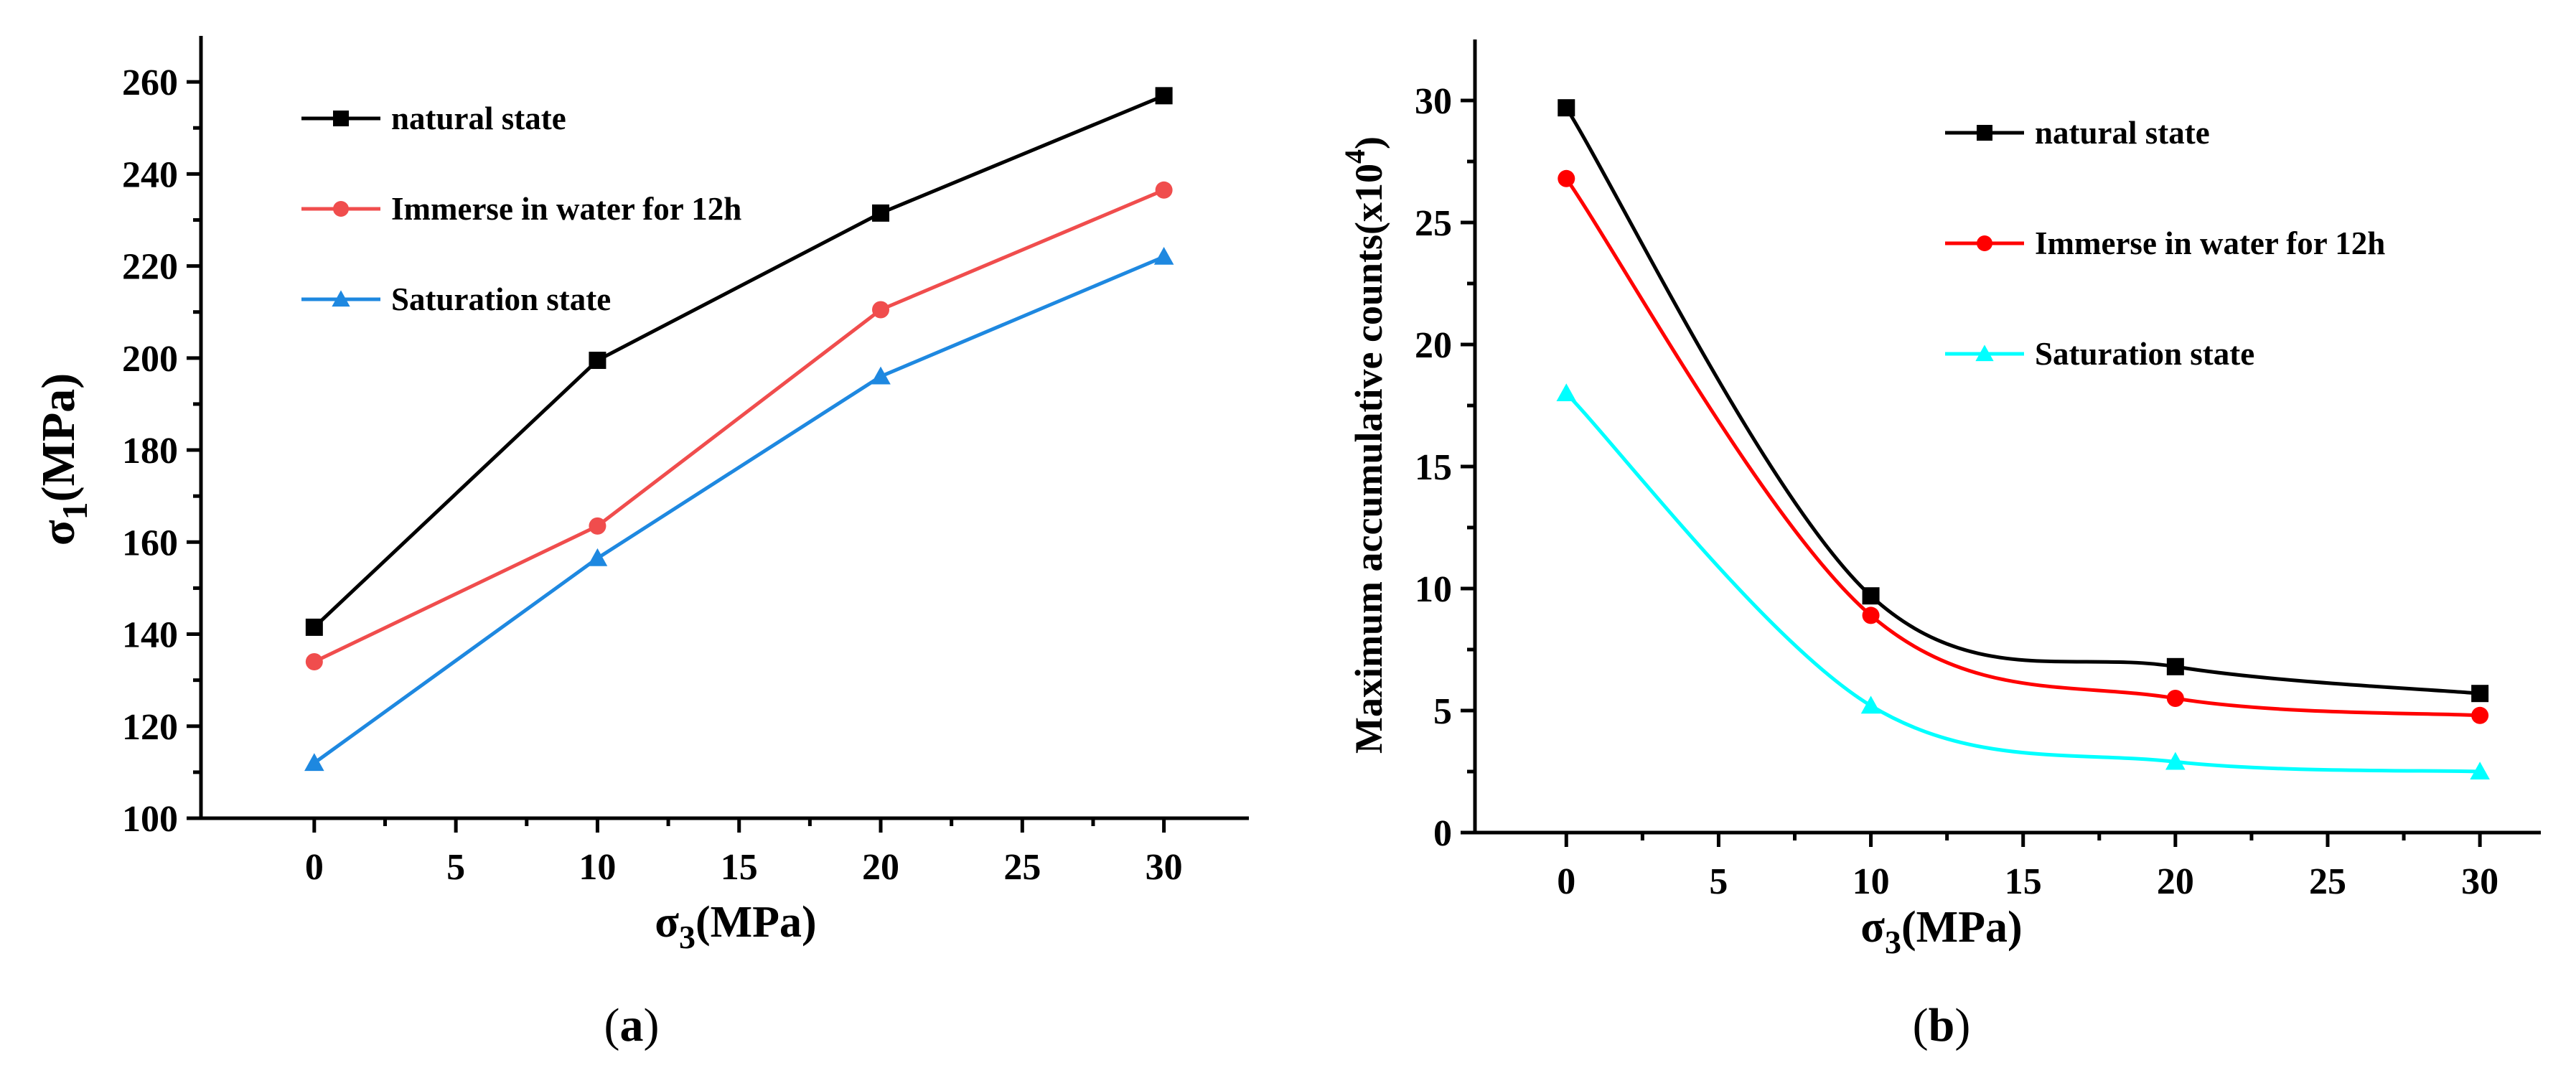 This screenshot has height=1068, width=2576. I want to click on panel-b-x-axis-title: σ3(MPa), so click(1941, 931).